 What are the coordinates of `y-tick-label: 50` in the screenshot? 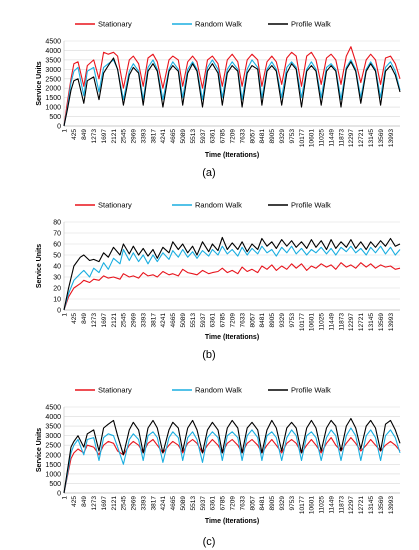 It's located at (57, 256).